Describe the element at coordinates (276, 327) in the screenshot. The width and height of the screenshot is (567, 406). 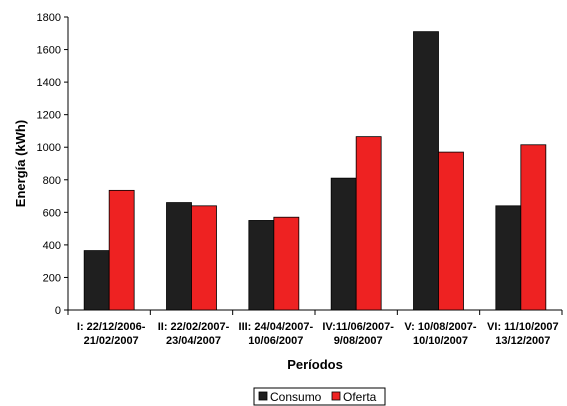
I see `x-tick-label: III: 24/04/2007-` at that location.